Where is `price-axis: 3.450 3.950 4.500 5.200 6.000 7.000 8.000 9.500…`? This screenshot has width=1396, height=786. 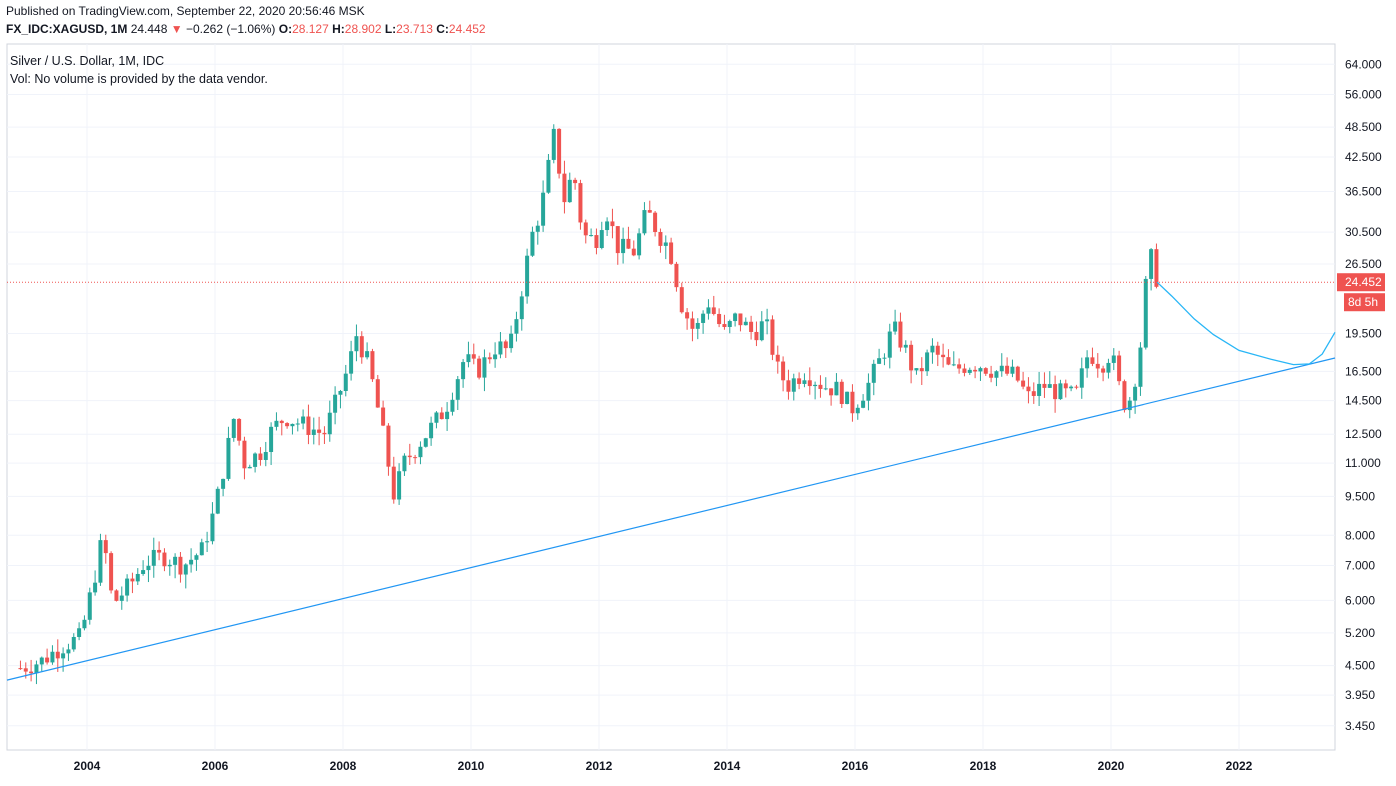
price-axis: 3.450 3.950 4.500 5.200 6.000 7.000 8.000 9.500… is located at coordinates (1363, 394).